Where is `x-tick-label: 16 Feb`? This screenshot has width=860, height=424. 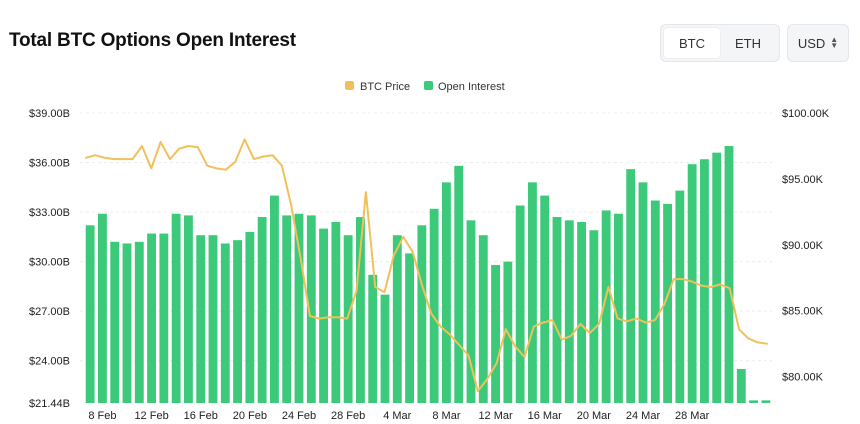
x-tick-label: 16 Feb is located at coordinates (201, 416).